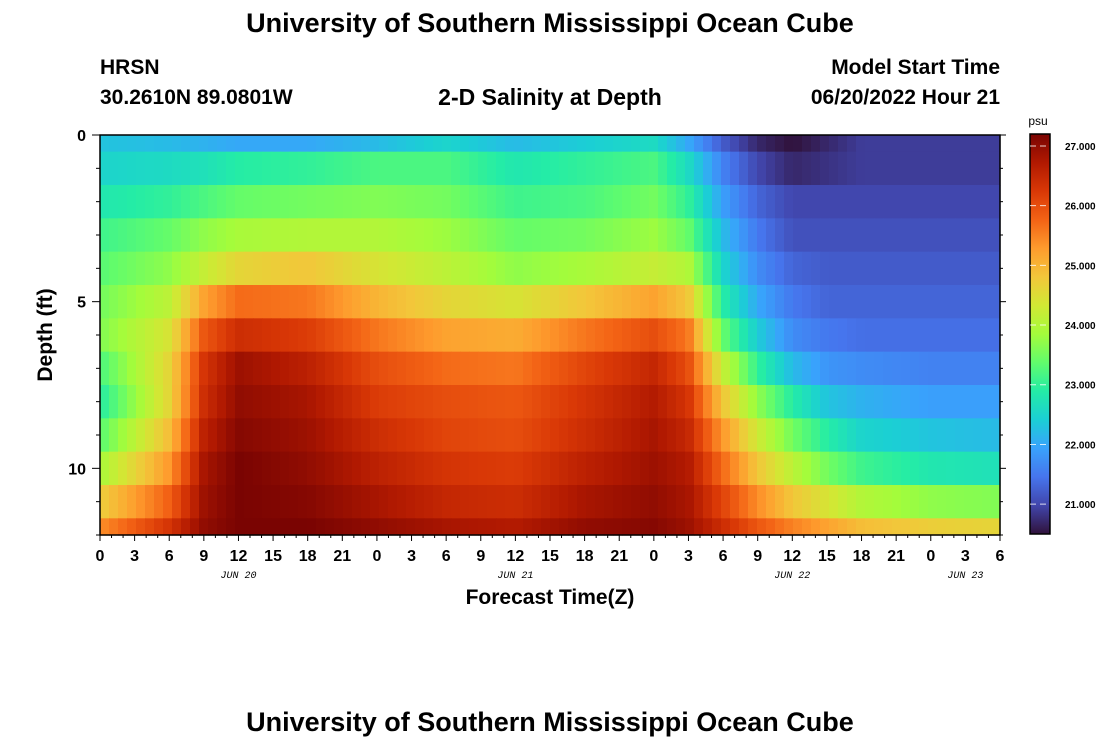 The width and height of the screenshot is (1100, 750). What do you see at coordinates (77, 469) in the screenshot?
I see `y-tick-label: 10` at bounding box center [77, 469].